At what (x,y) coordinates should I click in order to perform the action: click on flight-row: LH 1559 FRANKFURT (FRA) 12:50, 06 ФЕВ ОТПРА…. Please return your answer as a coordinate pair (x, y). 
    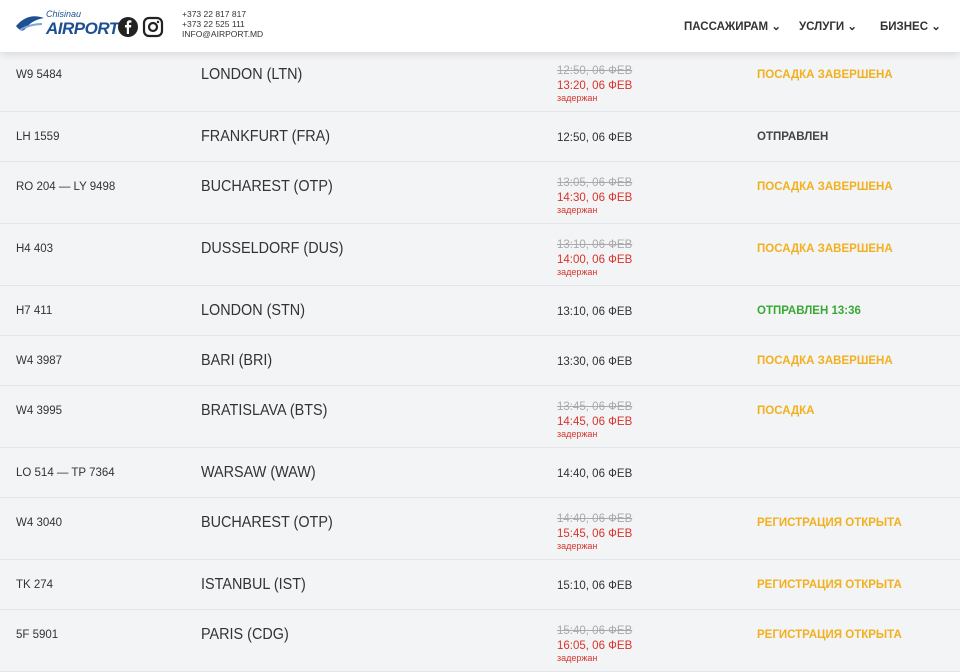
    Looking at the image, I should click on (480, 137).